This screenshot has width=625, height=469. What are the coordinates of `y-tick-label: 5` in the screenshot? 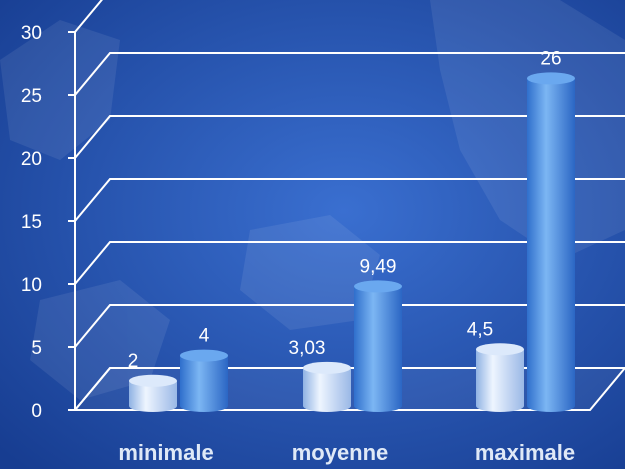 It's located at (36, 348).